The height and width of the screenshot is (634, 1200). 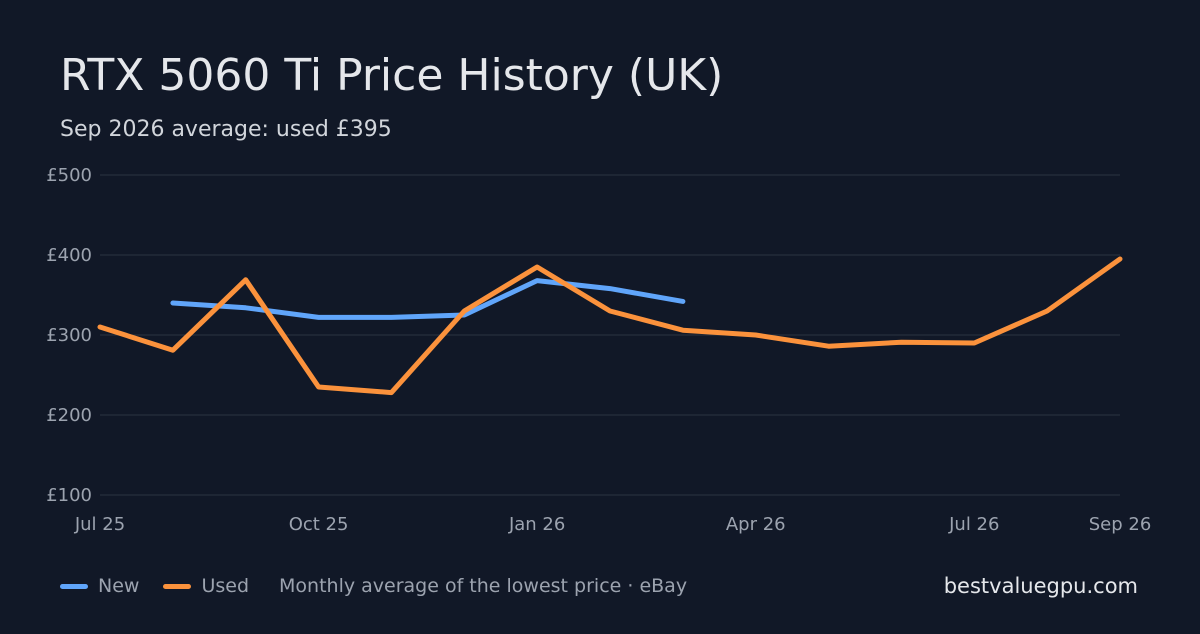 What do you see at coordinates (536, 524) in the screenshot?
I see `x-tick-label-2026-01: Jan 26` at bounding box center [536, 524].